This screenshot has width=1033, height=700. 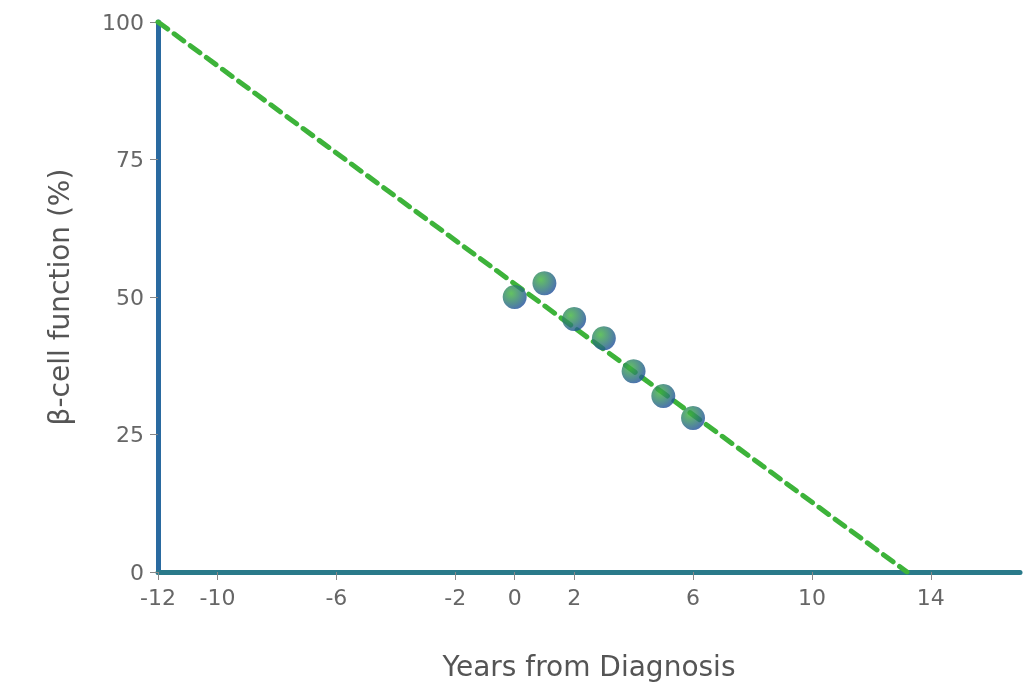 What do you see at coordinates (693, 597) in the screenshot?
I see `x-tick-label: 6` at bounding box center [693, 597].